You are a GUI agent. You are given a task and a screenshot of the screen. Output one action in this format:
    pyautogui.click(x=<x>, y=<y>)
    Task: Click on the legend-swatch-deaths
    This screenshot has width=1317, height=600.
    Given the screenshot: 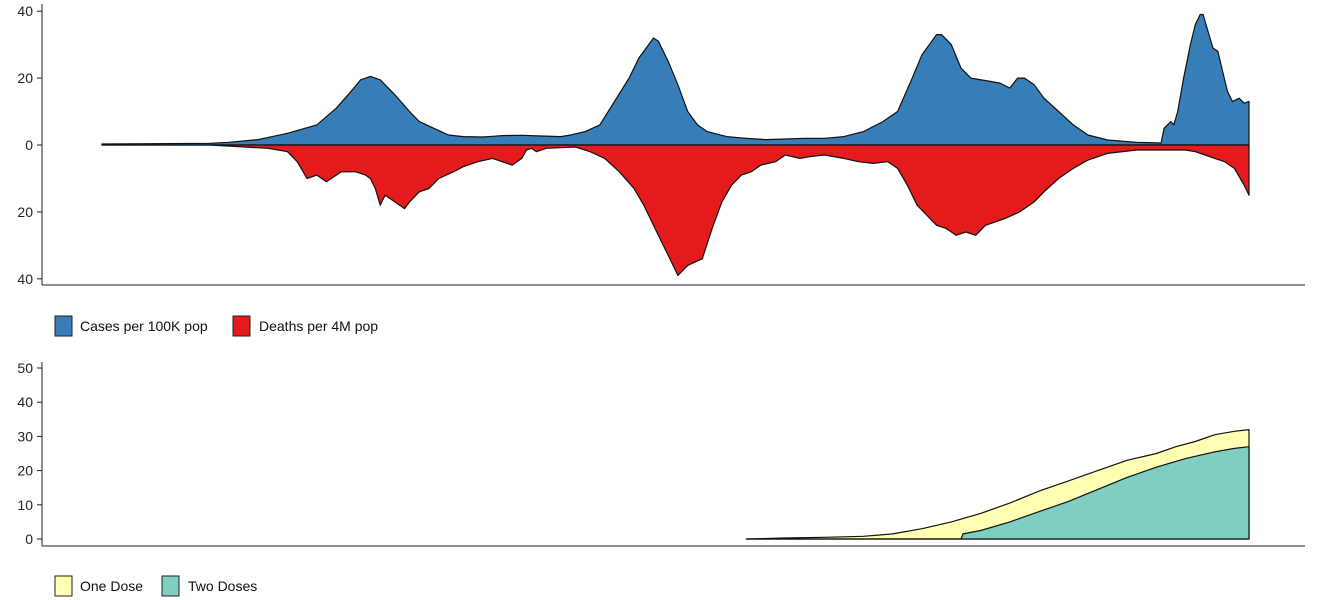 What is the action you would take?
    pyautogui.click(x=241, y=326)
    